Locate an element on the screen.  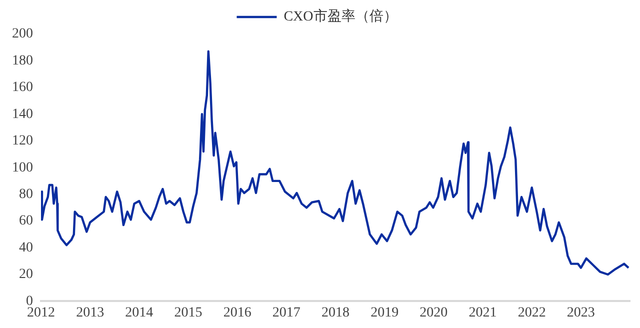
x-tick-label: 2016 is located at coordinates (237, 312).